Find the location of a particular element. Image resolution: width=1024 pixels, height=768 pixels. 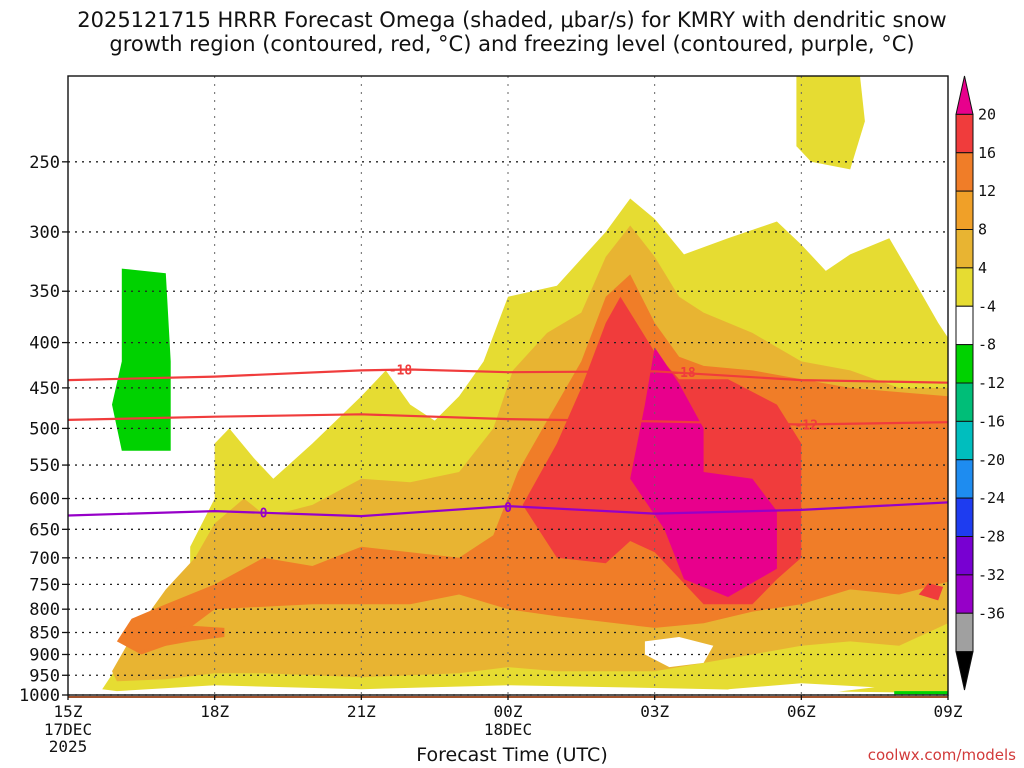

y-tick-label-850: 850 is located at coordinates (44, 633).